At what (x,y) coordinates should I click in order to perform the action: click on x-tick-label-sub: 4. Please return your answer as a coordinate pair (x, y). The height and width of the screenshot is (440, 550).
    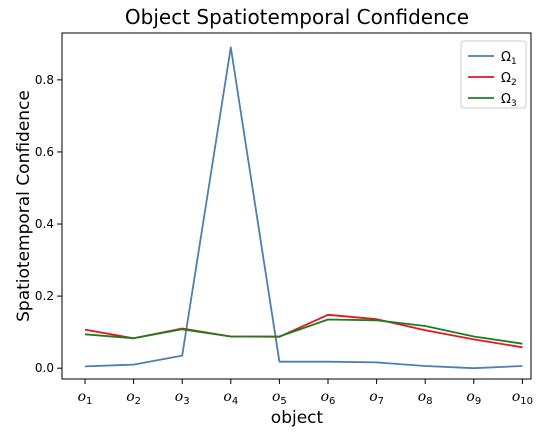
    Looking at the image, I should click on (235, 401).